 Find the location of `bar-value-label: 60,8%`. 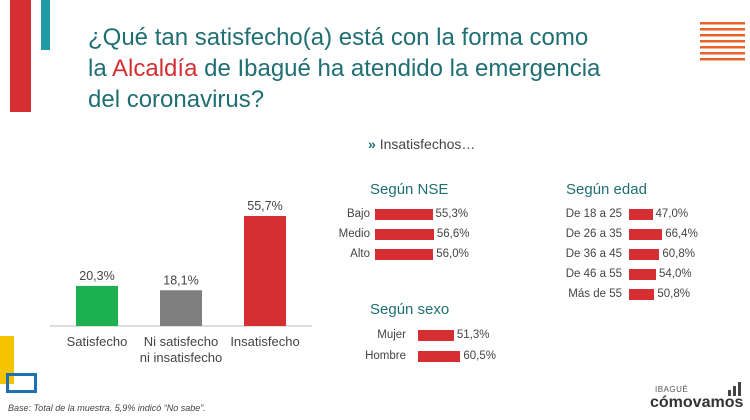

bar-value-label: 60,8% is located at coordinates (678, 254).